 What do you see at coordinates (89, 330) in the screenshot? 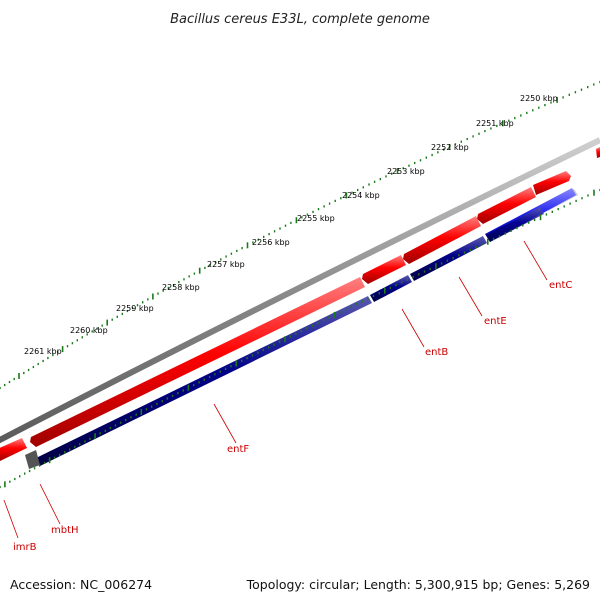
I see `scale-label: 2260 kbp` at bounding box center [89, 330].